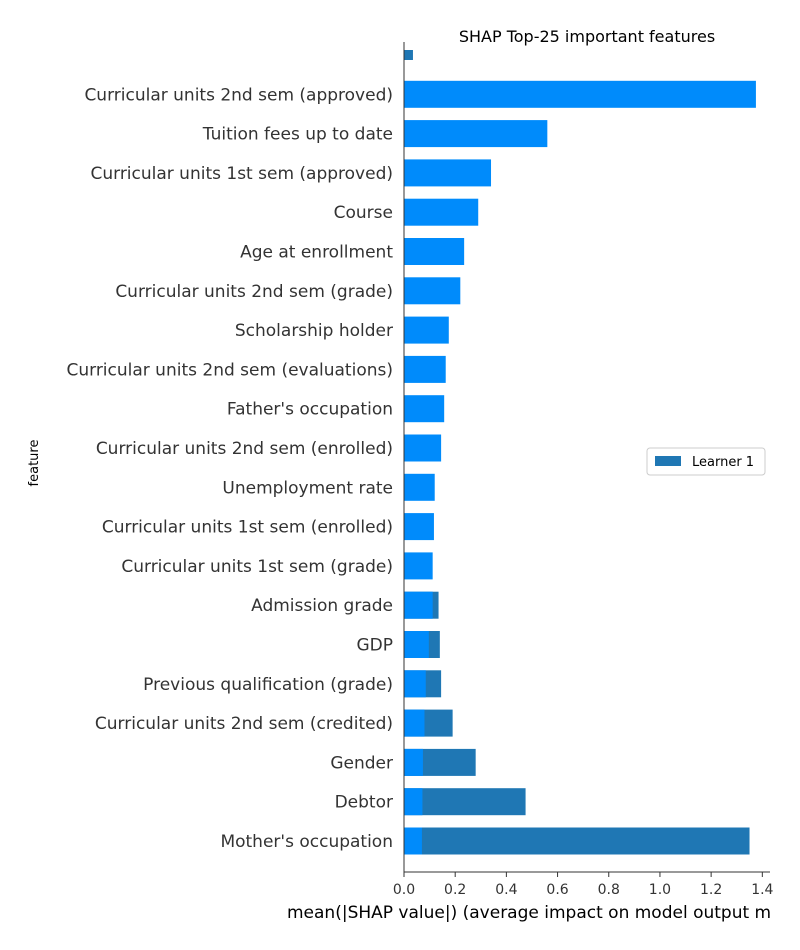  Describe the element at coordinates (506, 890) in the screenshot. I see `x-tick-label-0-4: 0.4` at that location.